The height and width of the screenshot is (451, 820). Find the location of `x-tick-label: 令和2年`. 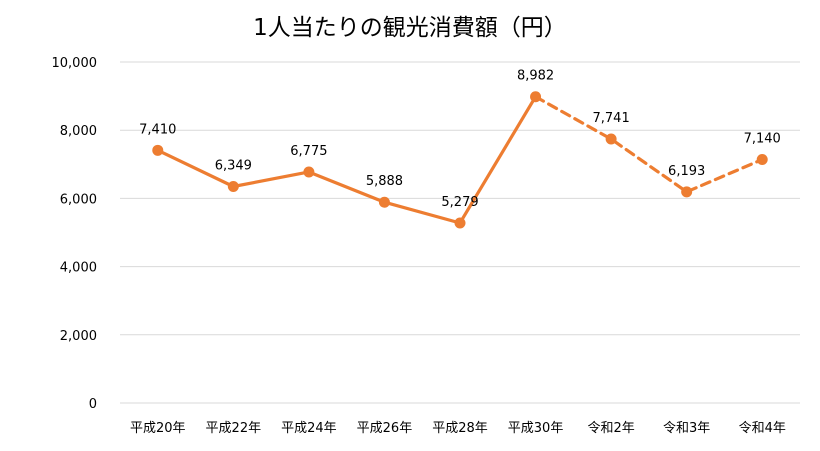

x-tick-label: 令和2年 is located at coordinates (610, 428).